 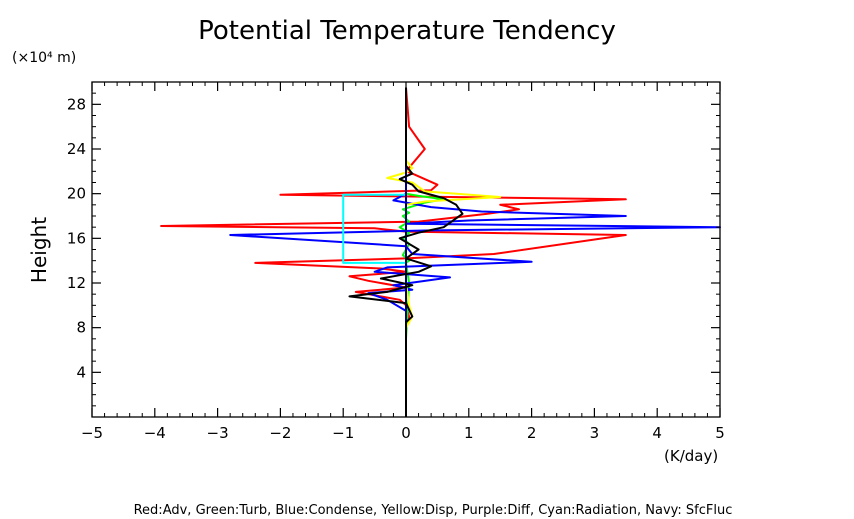 What do you see at coordinates (720, 433) in the screenshot?
I see `x-tick-label: 5` at bounding box center [720, 433].